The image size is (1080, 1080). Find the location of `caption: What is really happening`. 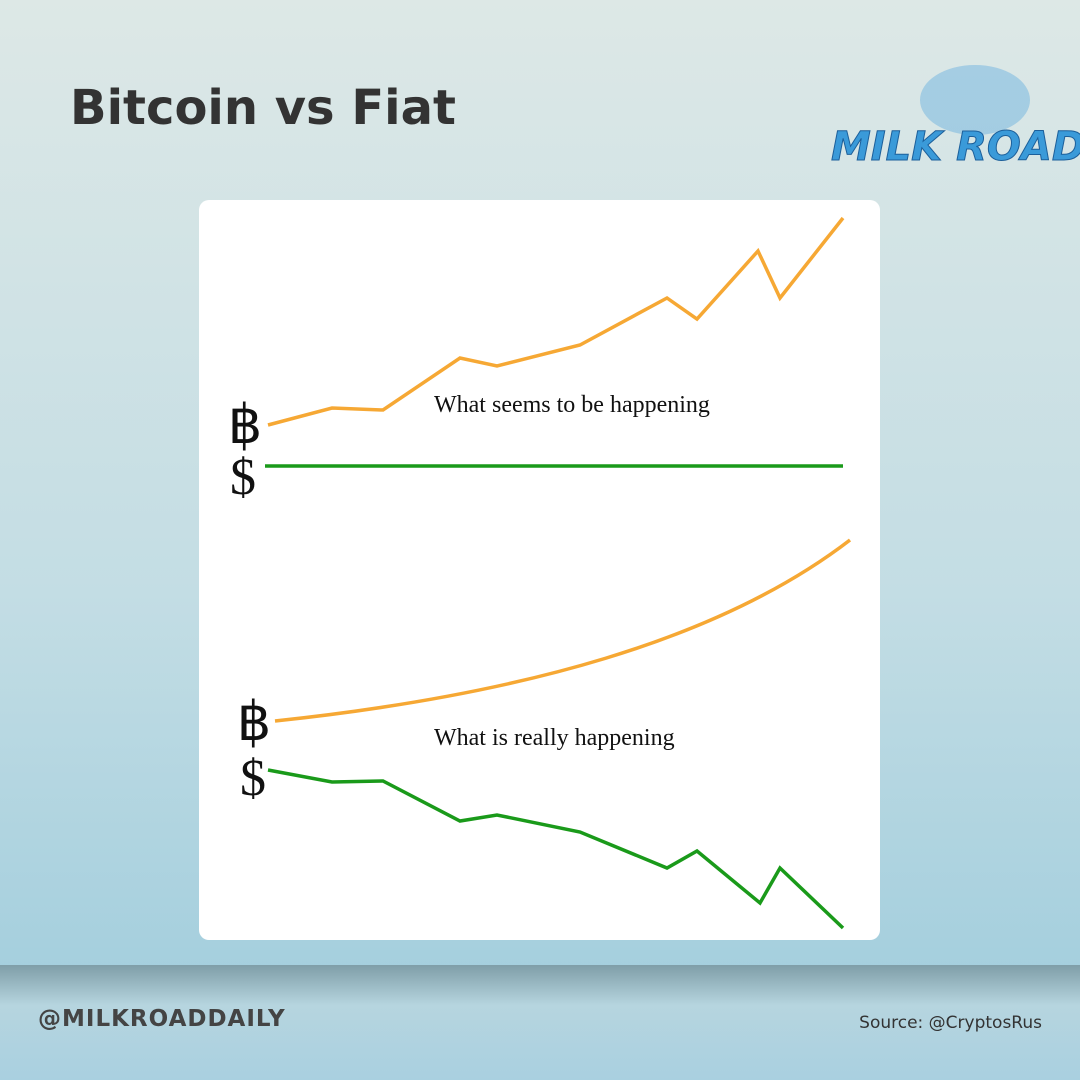

caption: What is really happening is located at coordinates (554, 738).